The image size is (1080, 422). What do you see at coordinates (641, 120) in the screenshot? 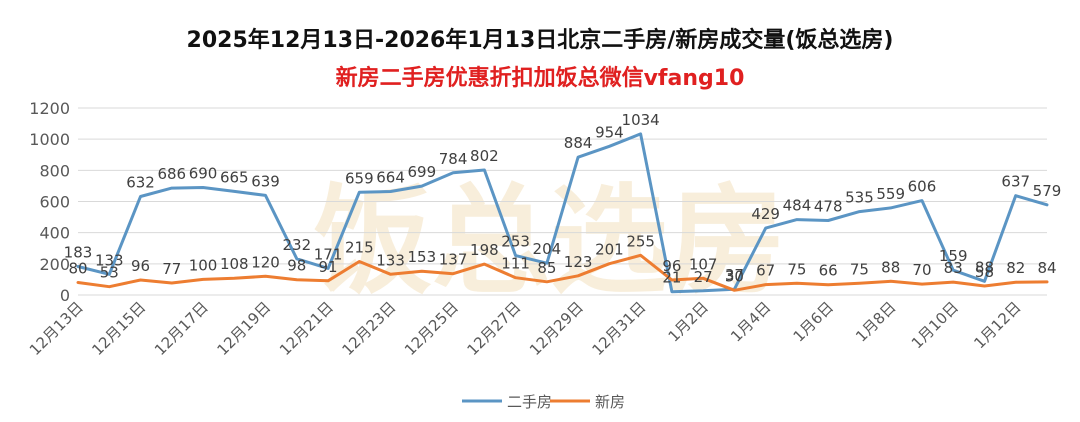
I see `data-label: 1034` at bounding box center [641, 120].